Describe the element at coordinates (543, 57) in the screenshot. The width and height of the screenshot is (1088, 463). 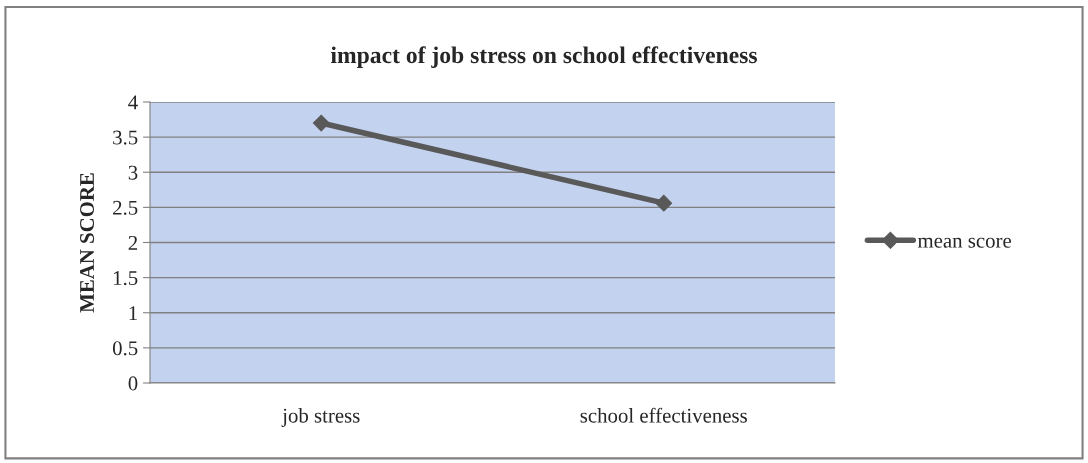
I see `chart-title: impact of job stress on school effectiveness` at that location.